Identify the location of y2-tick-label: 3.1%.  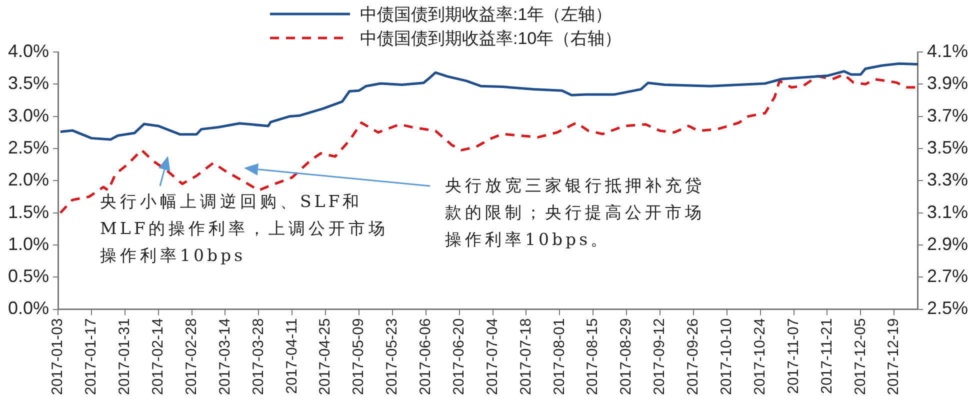
(947, 212).